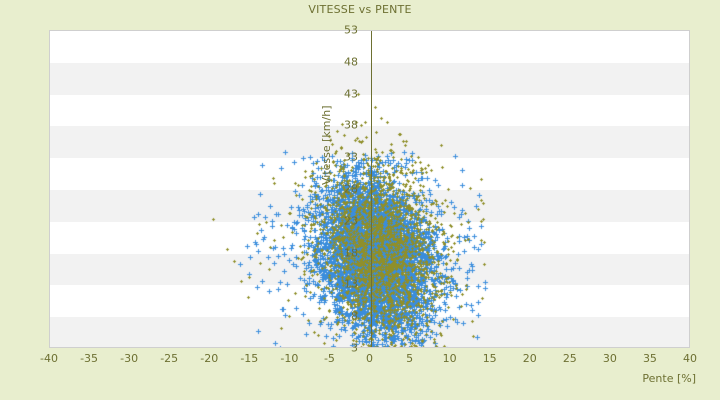 This screenshot has height=400, width=720. Describe the element at coordinates (360, 9) in the screenshot. I see `page-title: VITESSE vs PENTE` at that location.